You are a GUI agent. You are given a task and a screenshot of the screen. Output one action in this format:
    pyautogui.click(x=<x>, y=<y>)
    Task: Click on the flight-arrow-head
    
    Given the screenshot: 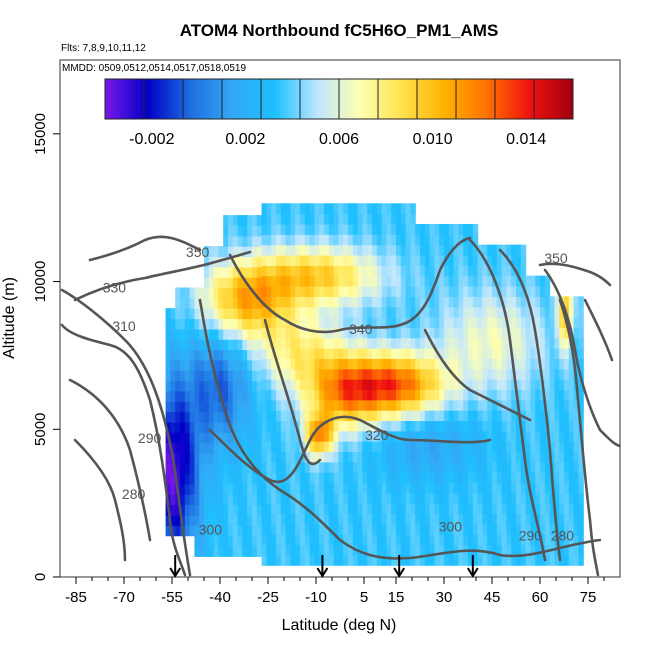 What is the action you would take?
    pyautogui.click(x=175, y=572)
    